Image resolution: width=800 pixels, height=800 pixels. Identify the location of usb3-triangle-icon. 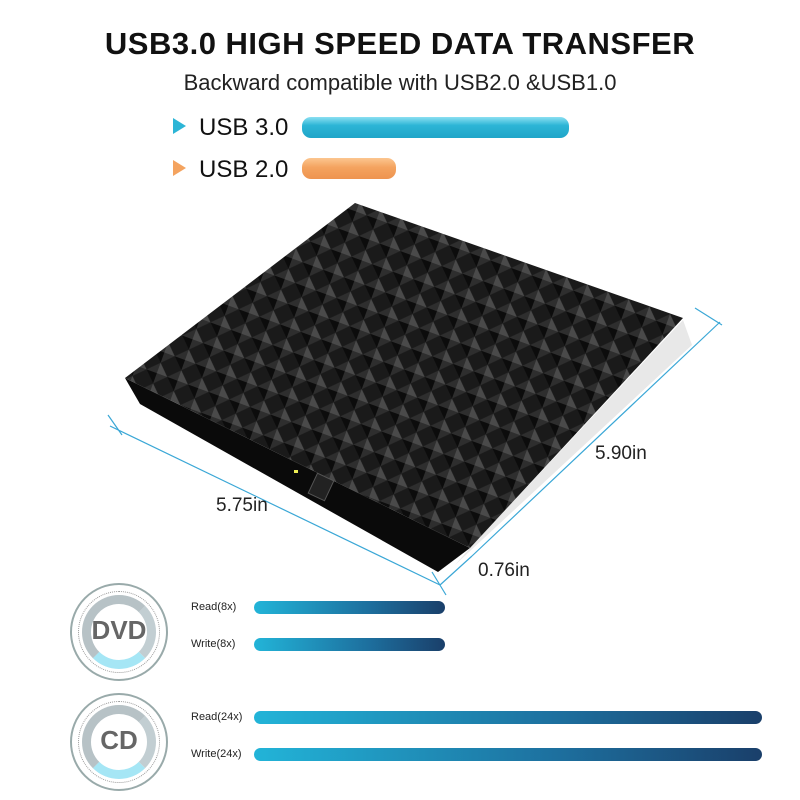
(179, 126).